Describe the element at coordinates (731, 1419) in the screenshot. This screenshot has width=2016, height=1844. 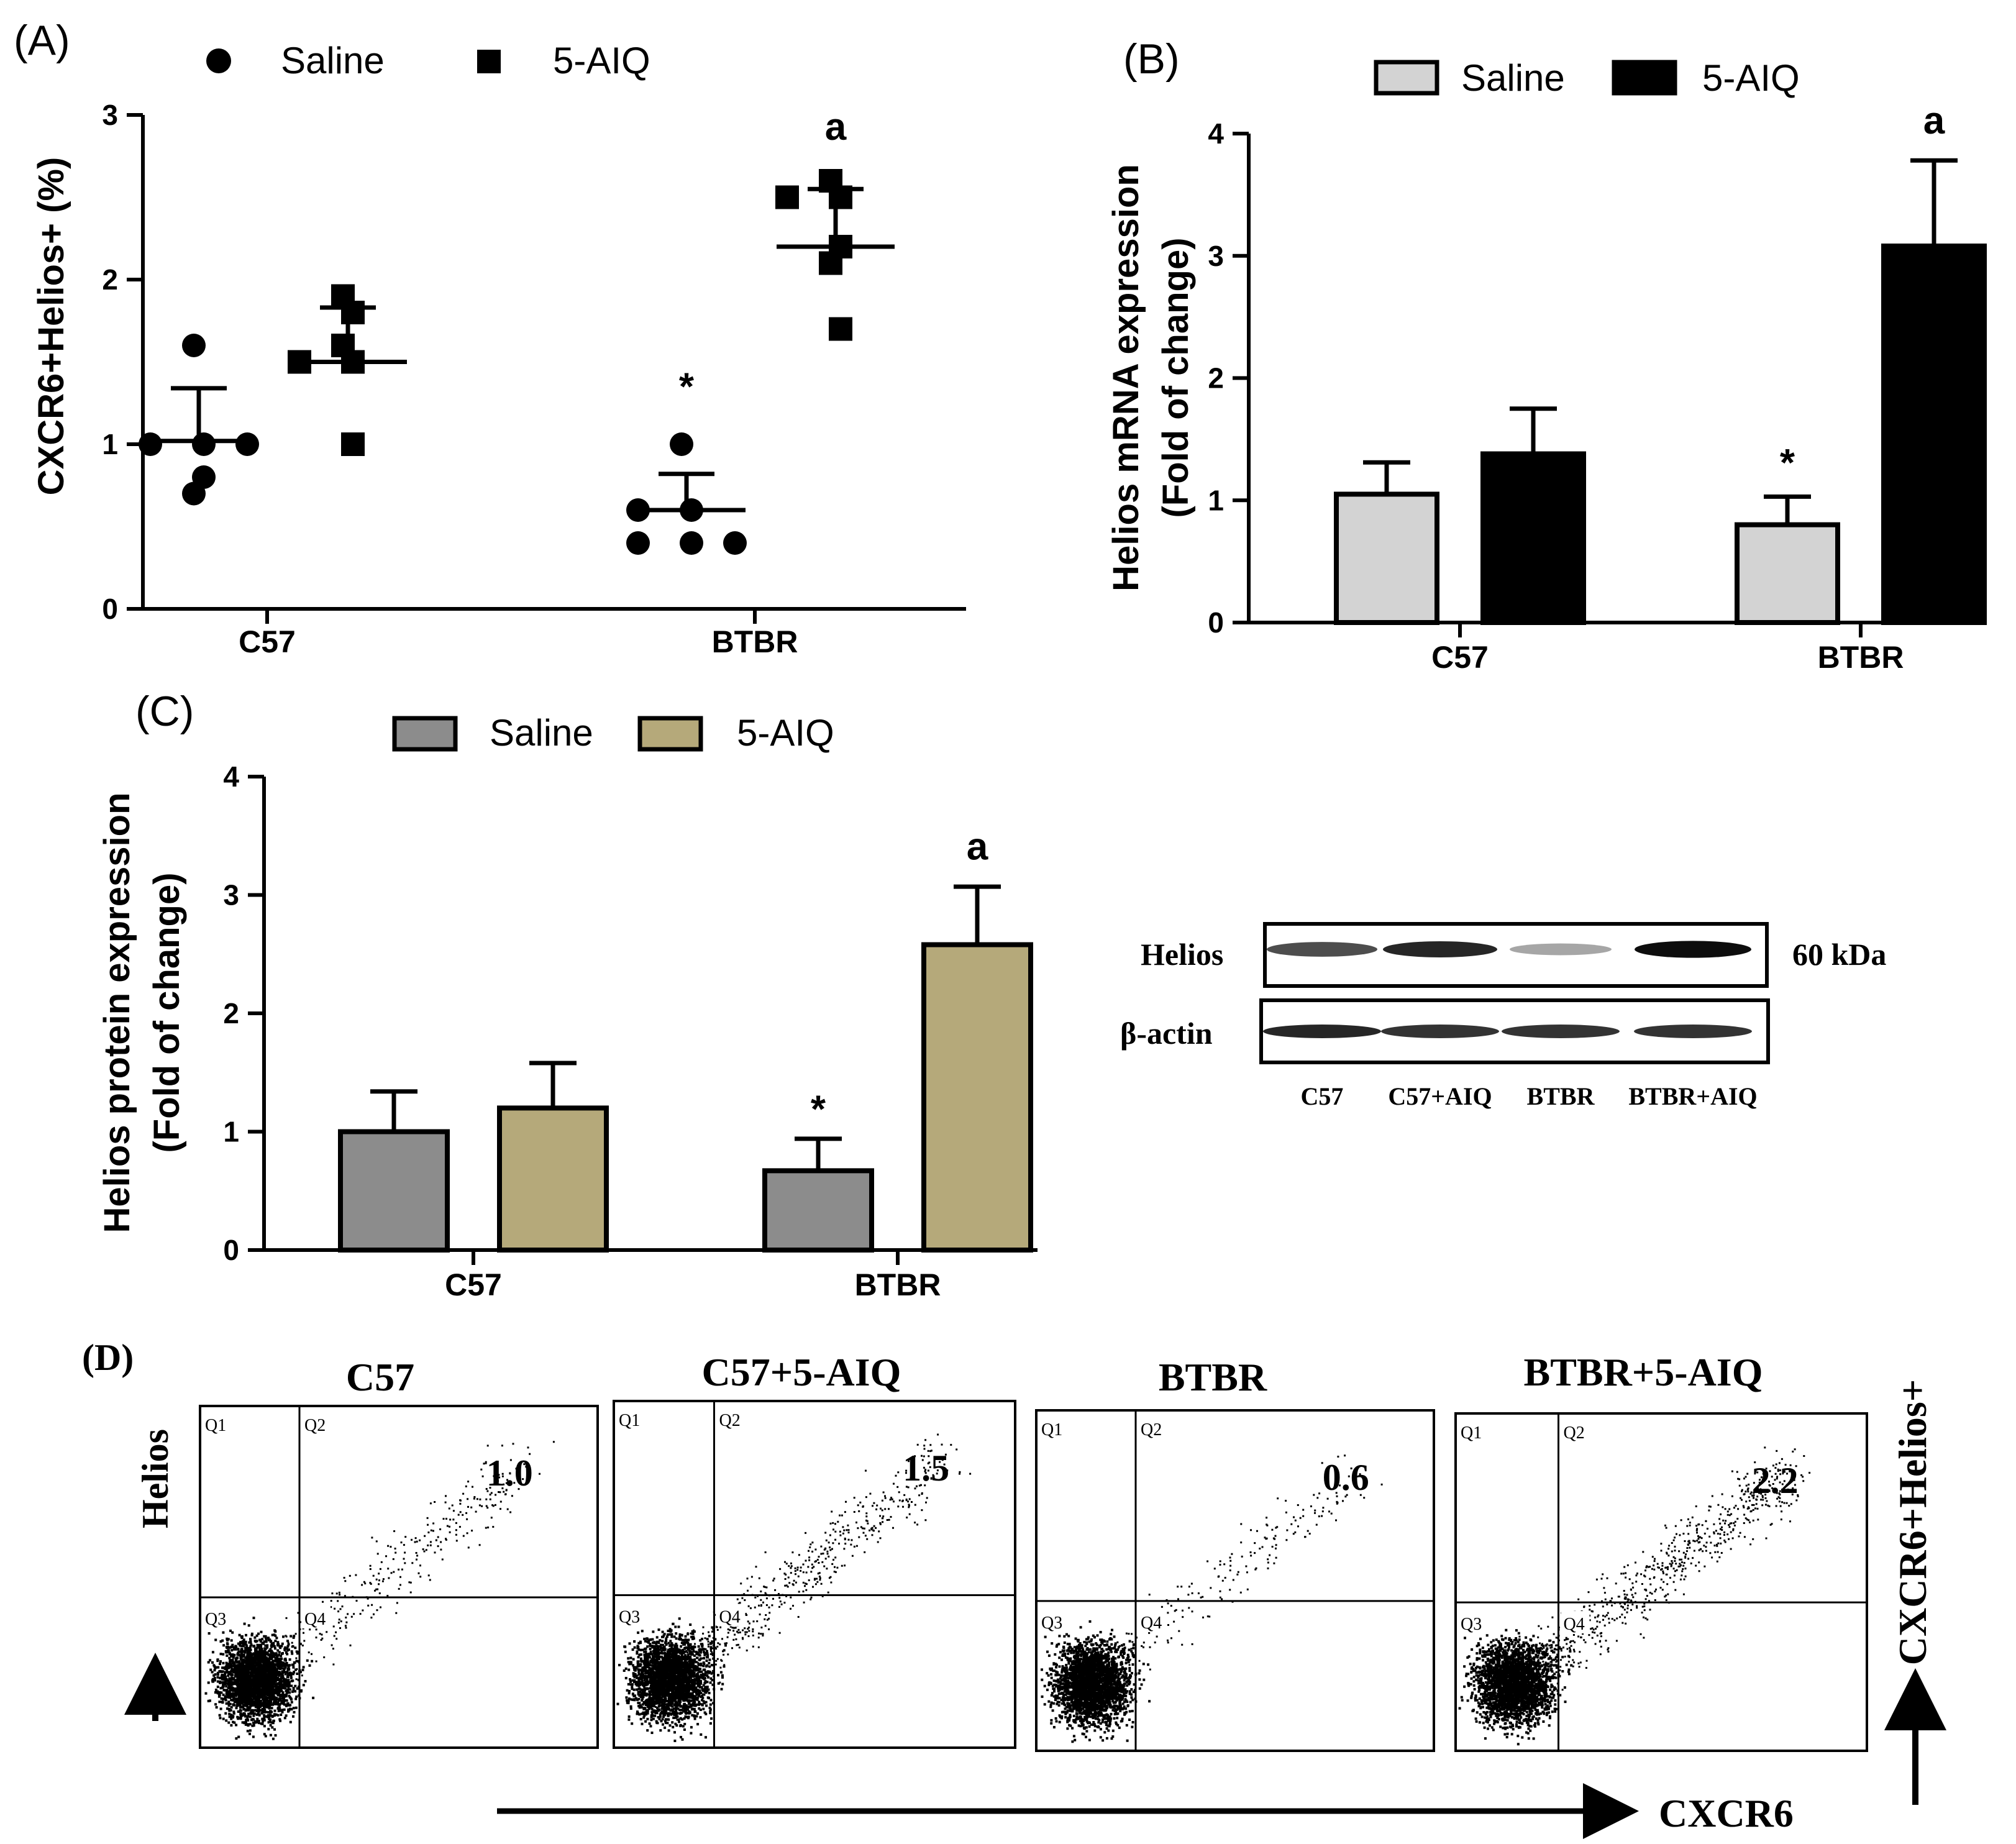
I see `flow-plot-c57-5-aiq-quadrant-label-bg-q2` at that location.